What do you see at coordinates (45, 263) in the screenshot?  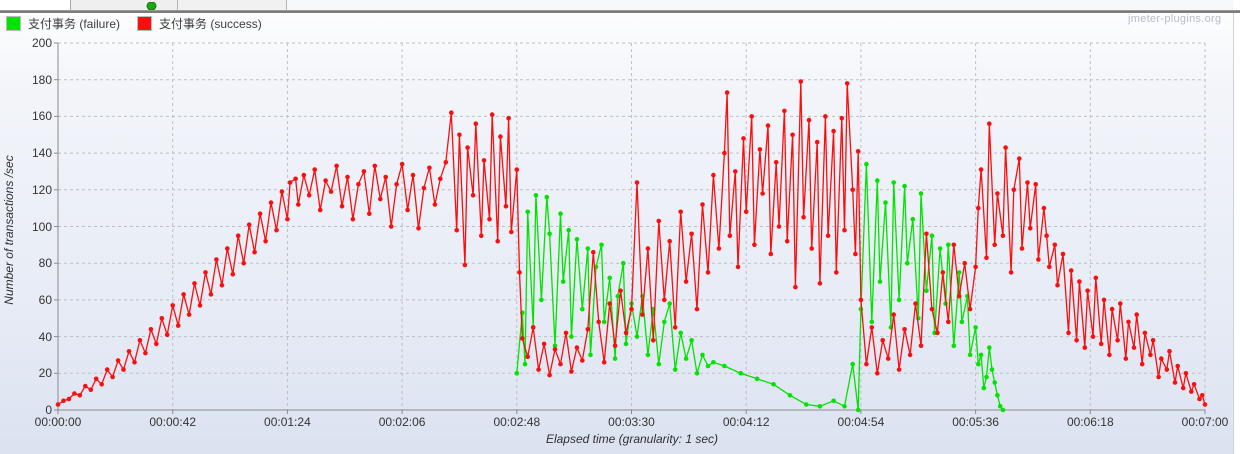 I see `y-tick-label: 80` at bounding box center [45, 263].